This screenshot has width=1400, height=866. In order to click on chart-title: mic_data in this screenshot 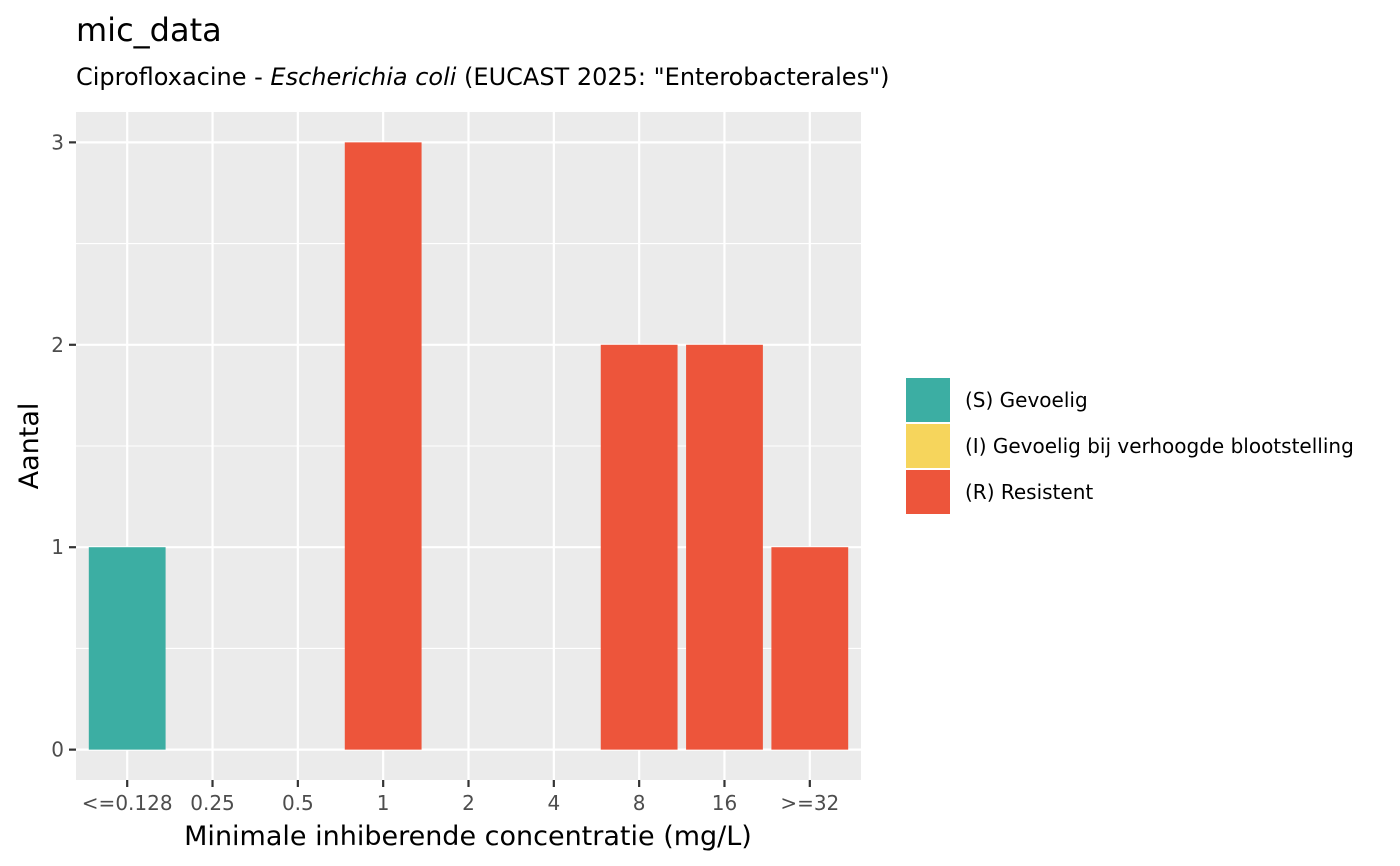, I will do `click(149, 30)`.